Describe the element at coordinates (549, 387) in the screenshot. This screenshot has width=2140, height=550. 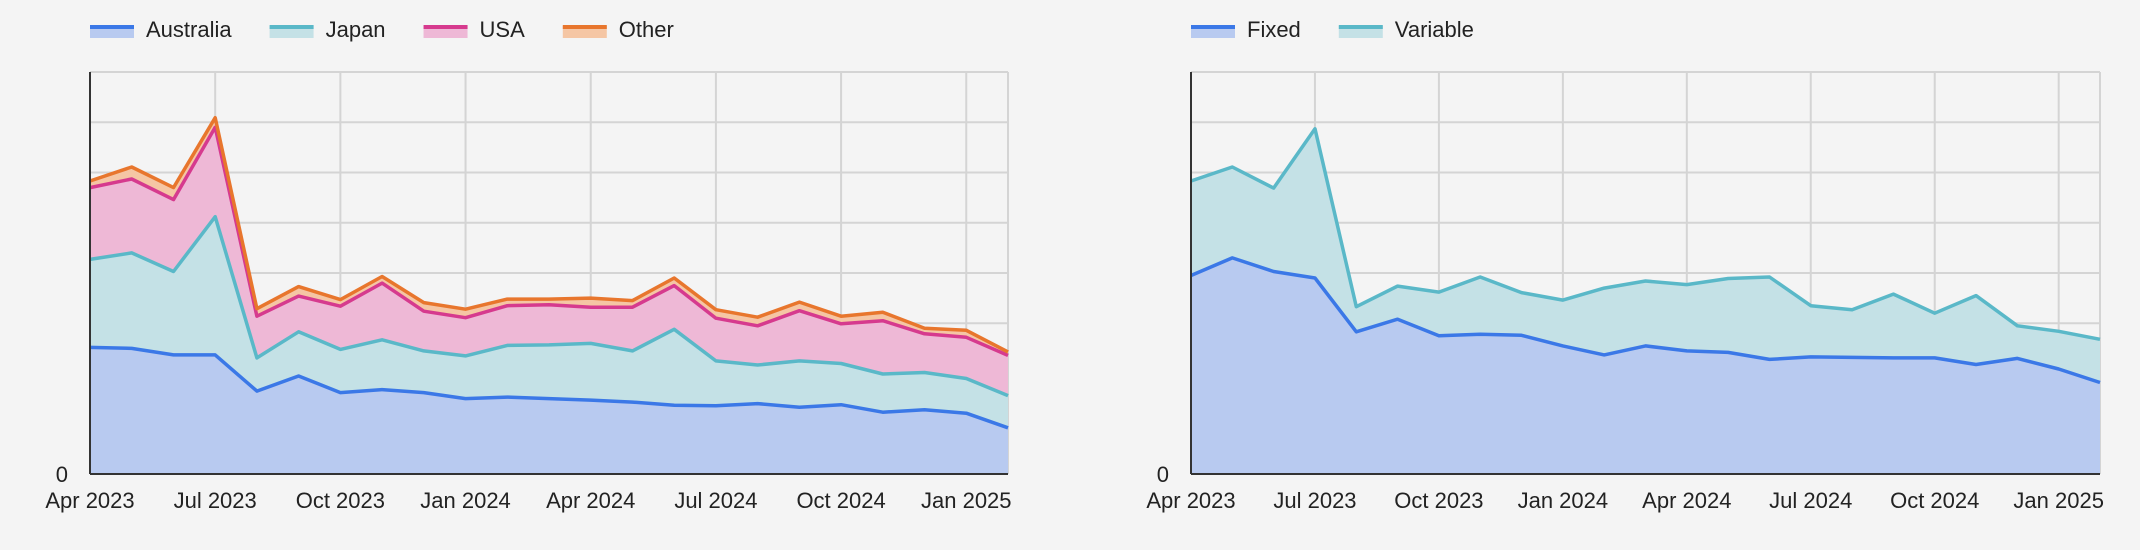
I see `series-line-australia` at that location.